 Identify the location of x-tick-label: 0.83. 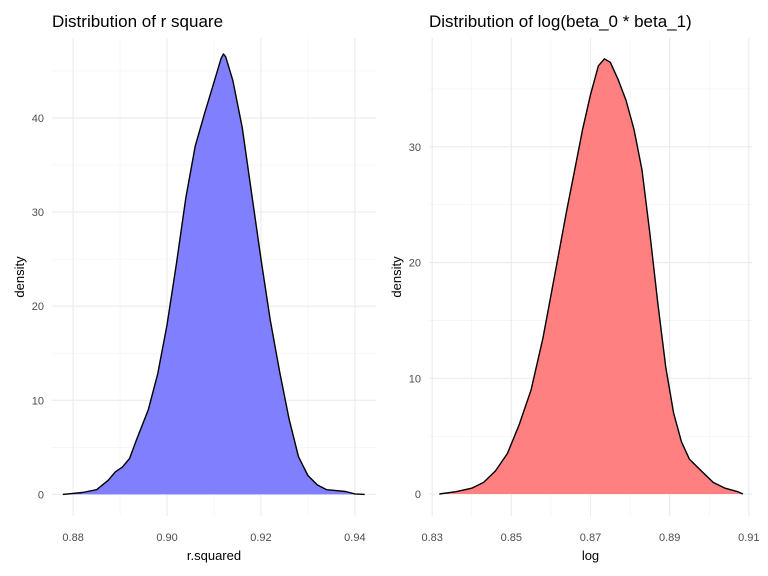
(431, 538).